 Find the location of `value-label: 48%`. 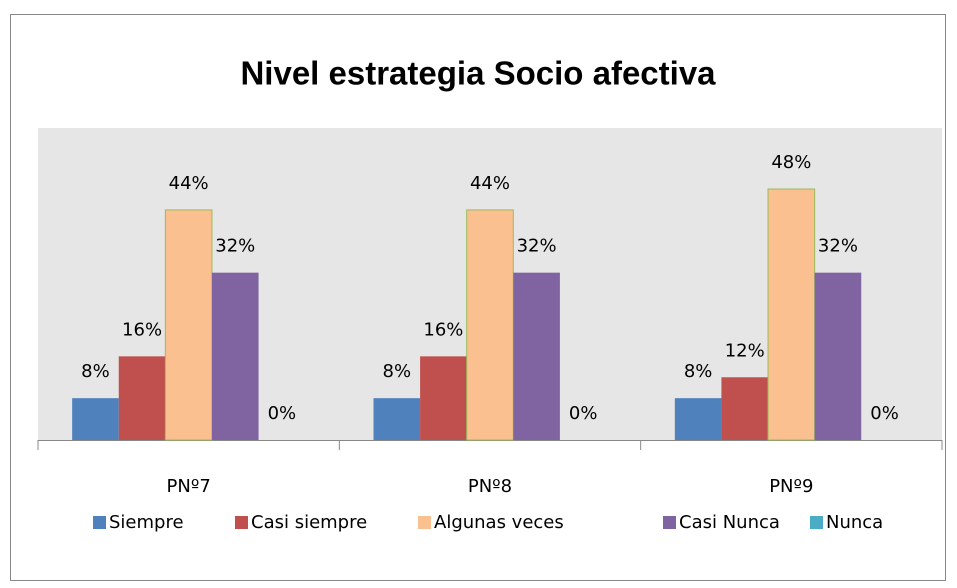

value-label: 48% is located at coordinates (791, 162).